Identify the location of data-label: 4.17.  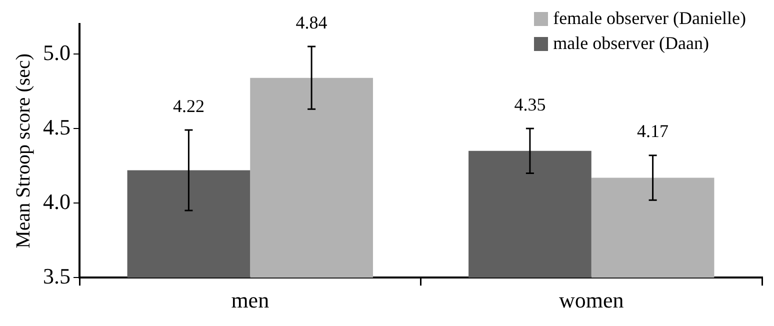
(653, 131).